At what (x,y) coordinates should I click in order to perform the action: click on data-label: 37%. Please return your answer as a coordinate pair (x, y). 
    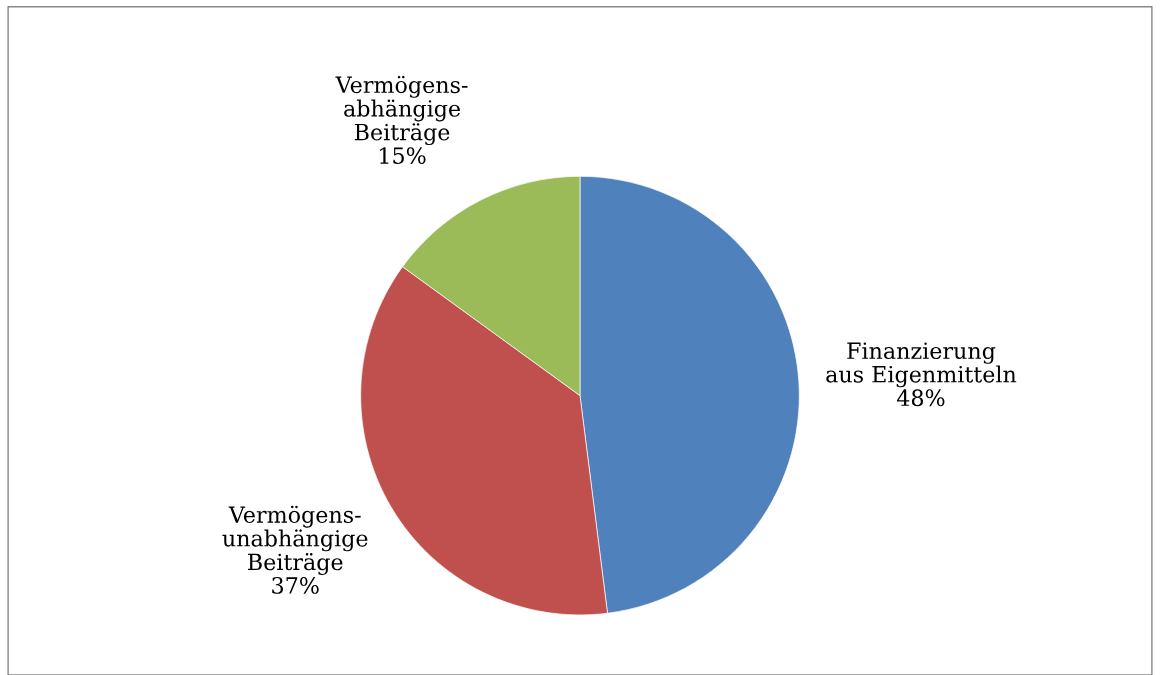
    Looking at the image, I should click on (295, 585).